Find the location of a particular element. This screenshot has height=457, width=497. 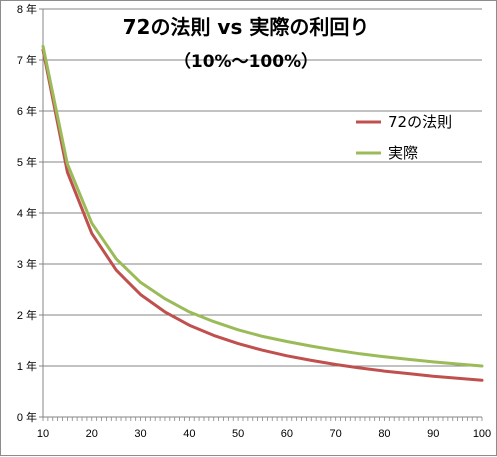

y-tick-label: 4 年 is located at coordinates (27, 213).